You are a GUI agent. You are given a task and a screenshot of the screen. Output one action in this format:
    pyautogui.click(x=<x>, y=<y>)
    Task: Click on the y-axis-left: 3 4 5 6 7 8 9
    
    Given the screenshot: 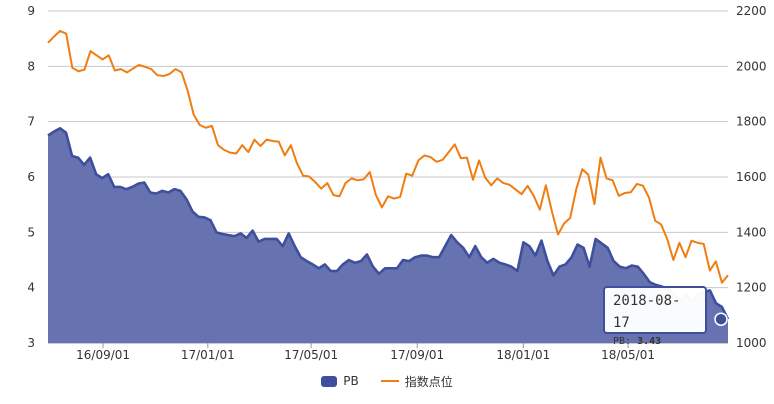 What is the action you would take?
    pyautogui.click(x=31, y=177)
    